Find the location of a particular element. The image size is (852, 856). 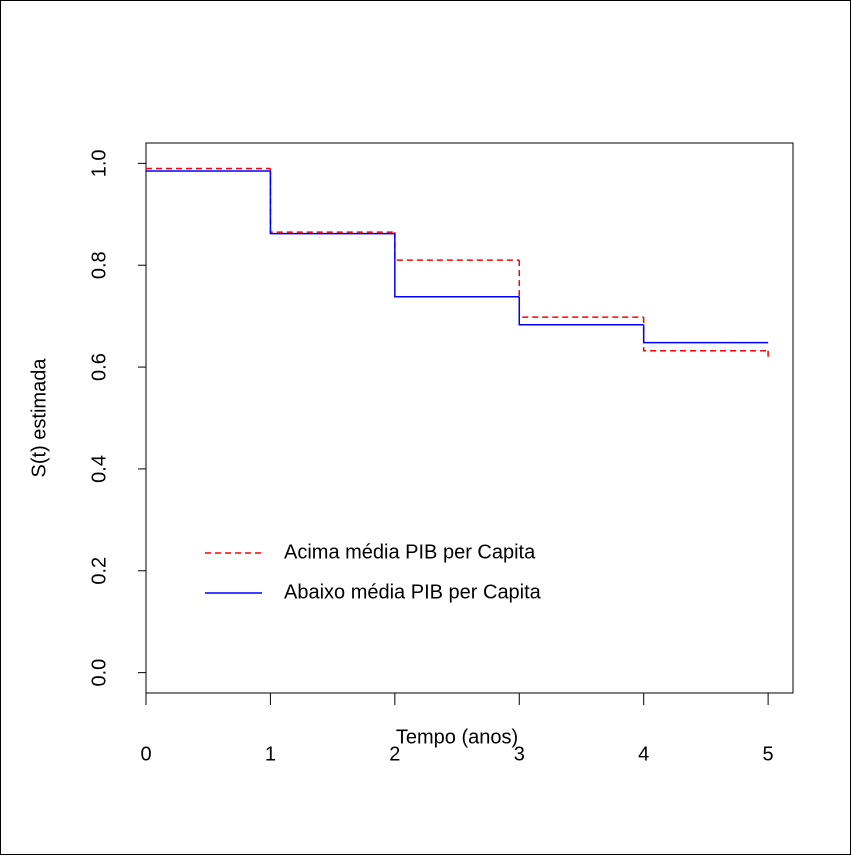

x-tick-label: 0 is located at coordinates (145, 754).